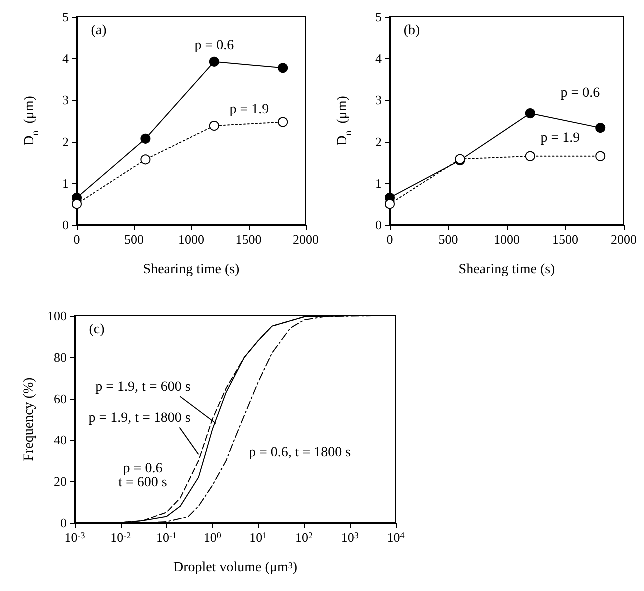 This screenshot has width=644, height=591. I want to click on y-tick-label: 60, so click(60, 398).